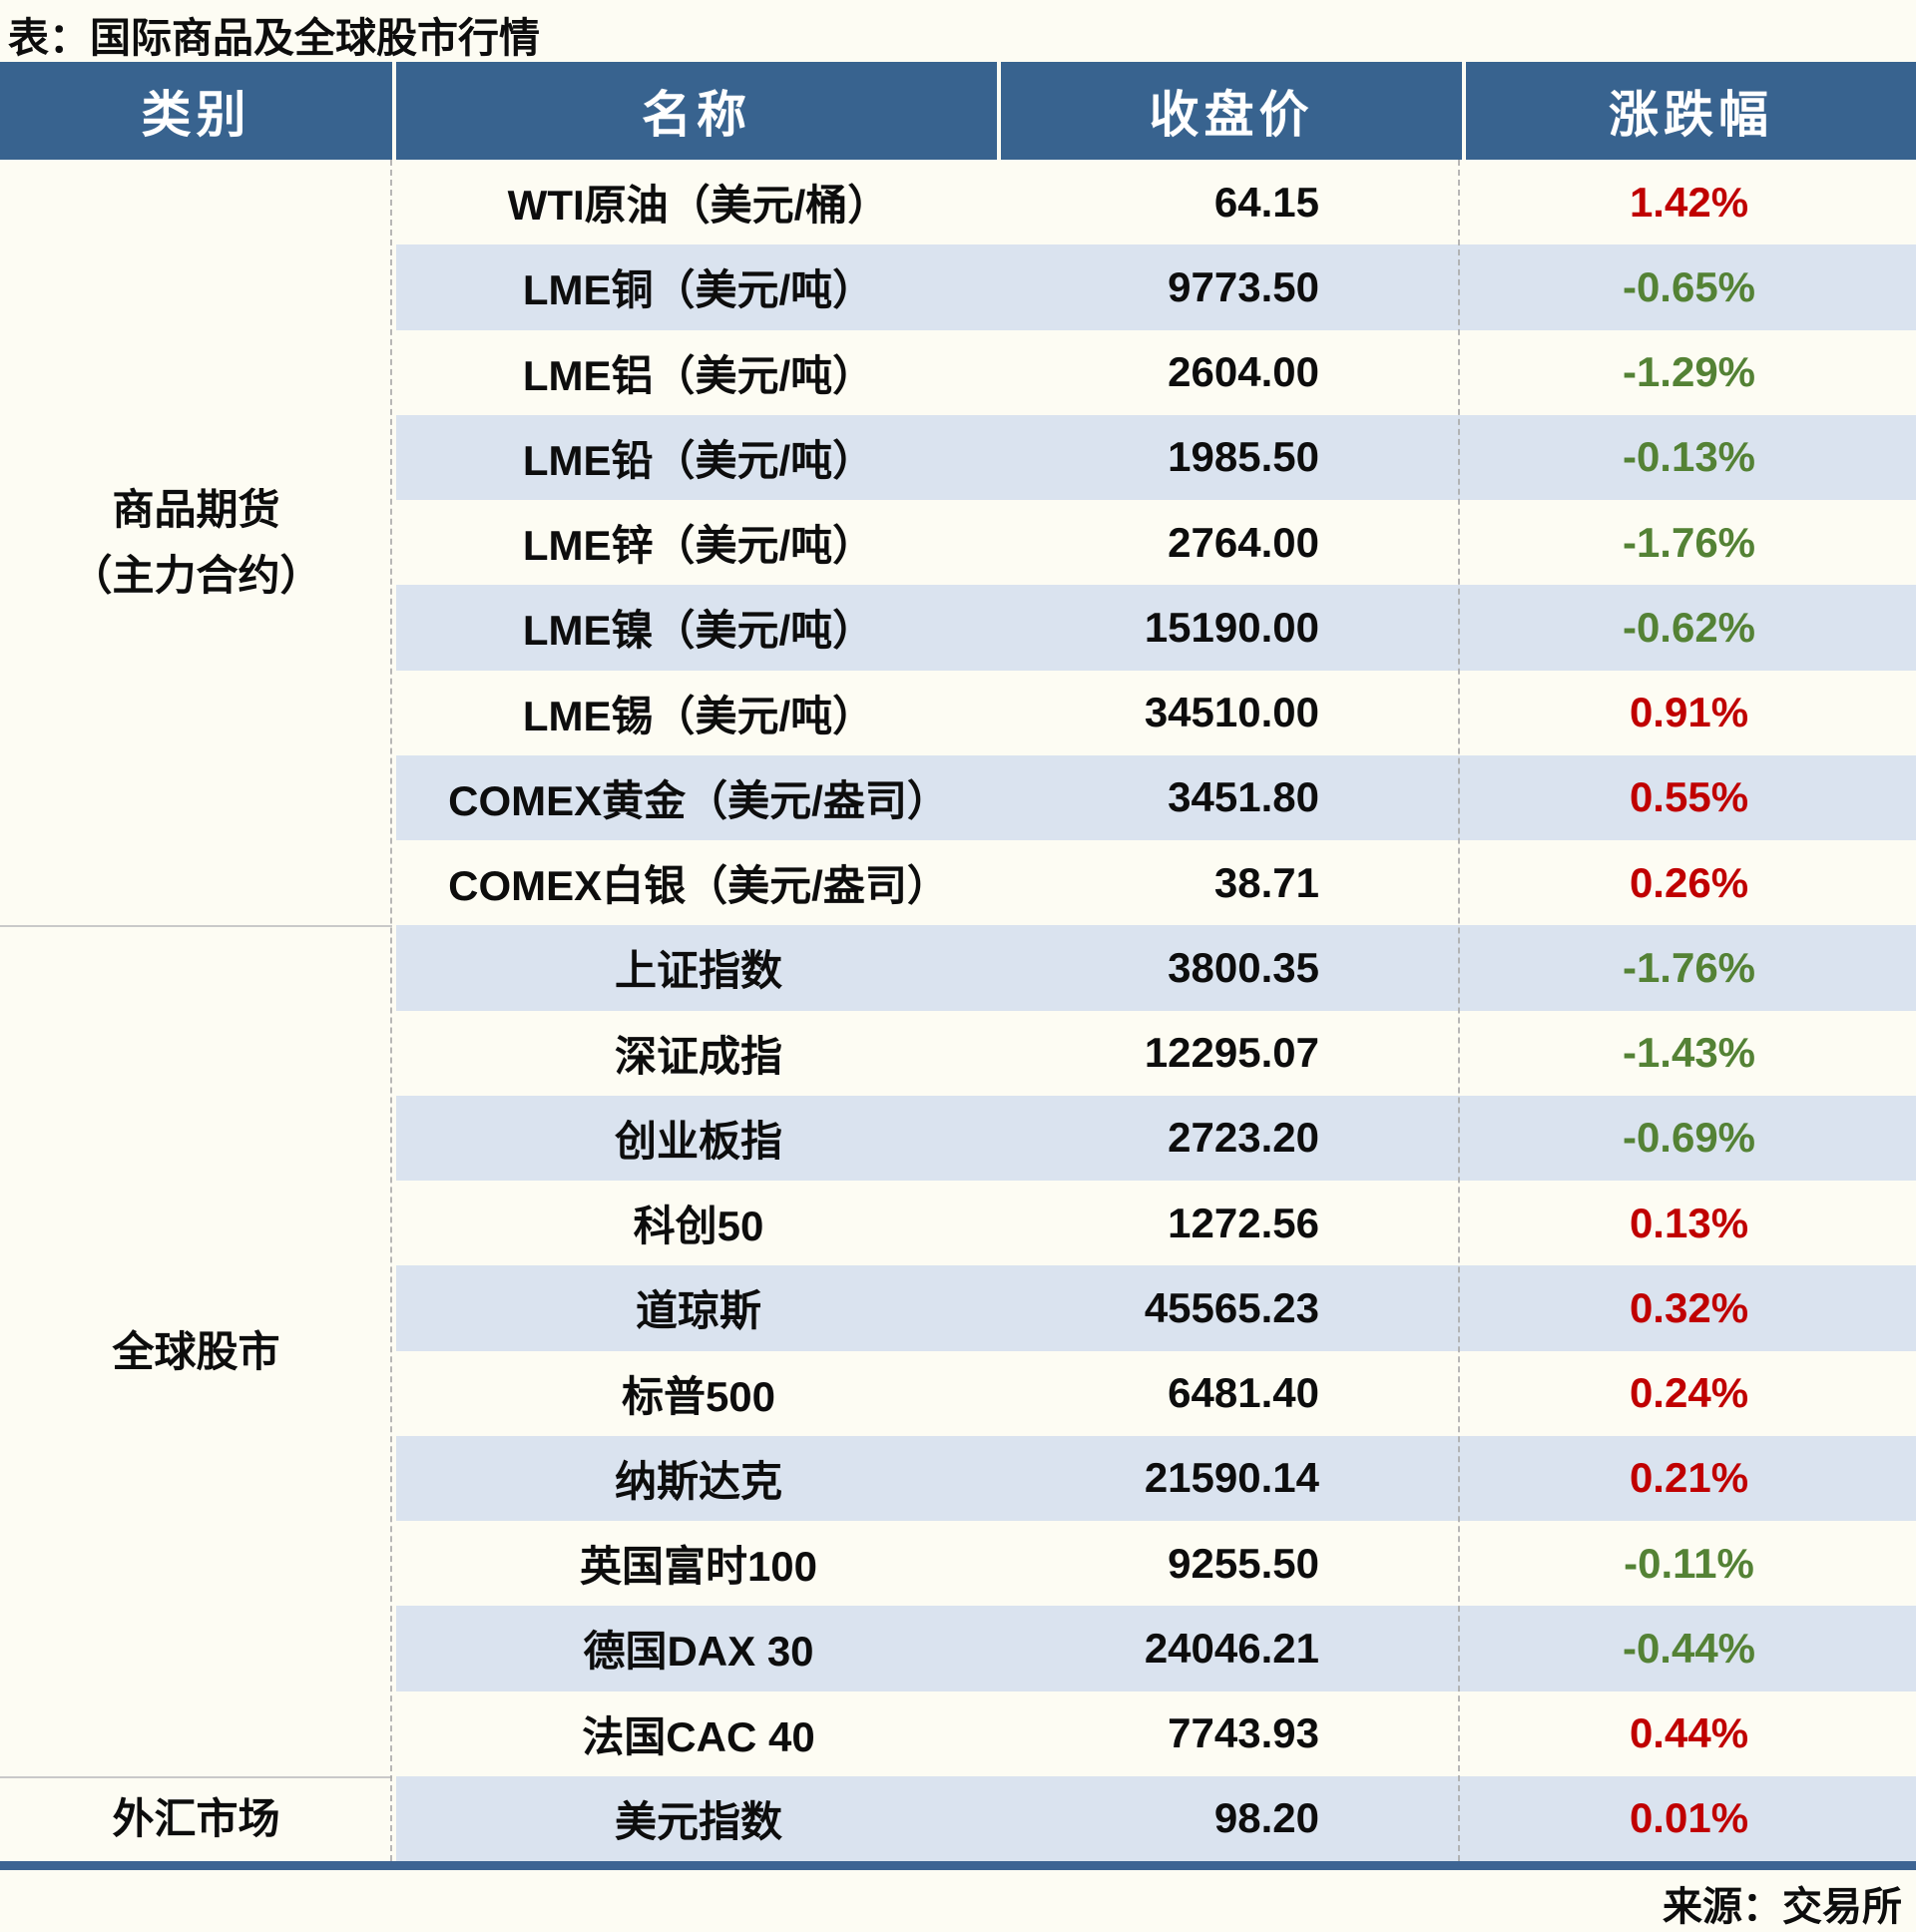 Image resolution: width=1916 pixels, height=1932 pixels. Describe the element at coordinates (958, 882) in the screenshot. I see `table-row: COMEX白银（美元/盎司） 38.71 0.26%` at that location.